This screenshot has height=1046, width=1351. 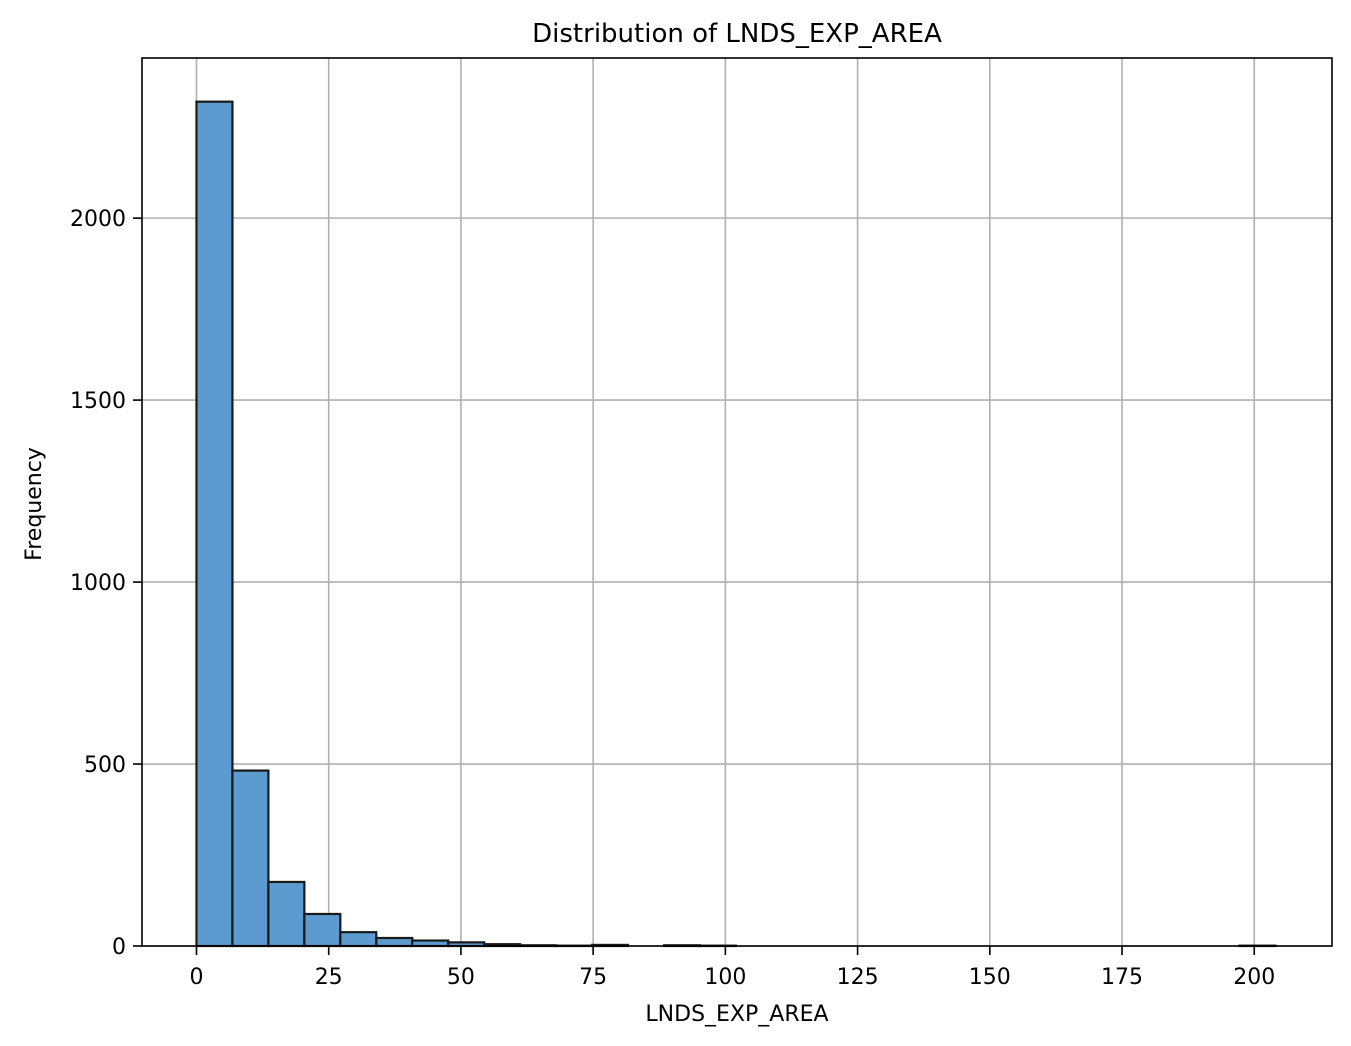 I want to click on y-axis-ticks: 0 500 1000 1500 2000, so click(x=106, y=583).